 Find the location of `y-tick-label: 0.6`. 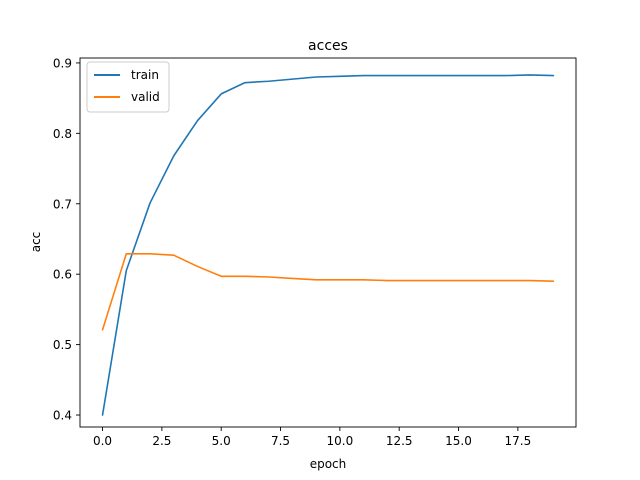

y-tick-label: 0.6 is located at coordinates (62, 275).